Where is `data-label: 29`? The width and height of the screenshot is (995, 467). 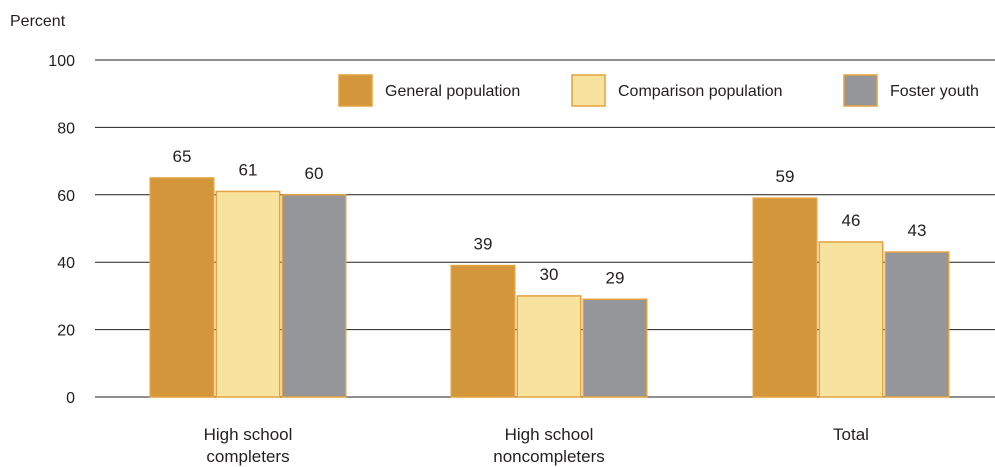
data-label: 29 is located at coordinates (615, 277).